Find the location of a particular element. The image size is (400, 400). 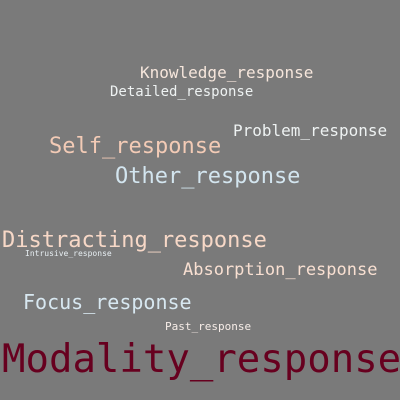

word-focus-response: Focus_response is located at coordinates (107, 302).